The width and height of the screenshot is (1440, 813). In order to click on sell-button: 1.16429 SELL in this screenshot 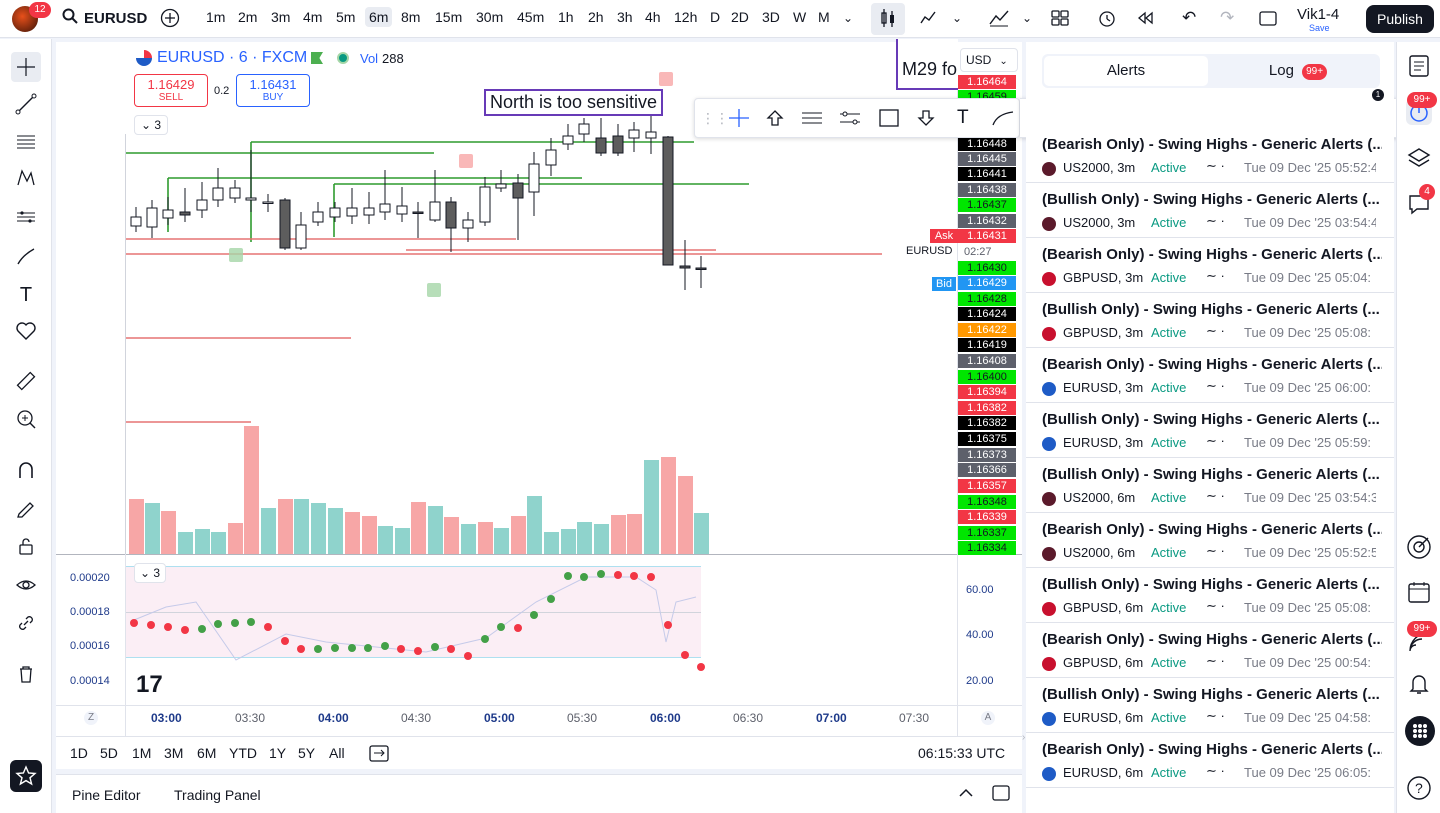, I will do `click(171, 90)`.